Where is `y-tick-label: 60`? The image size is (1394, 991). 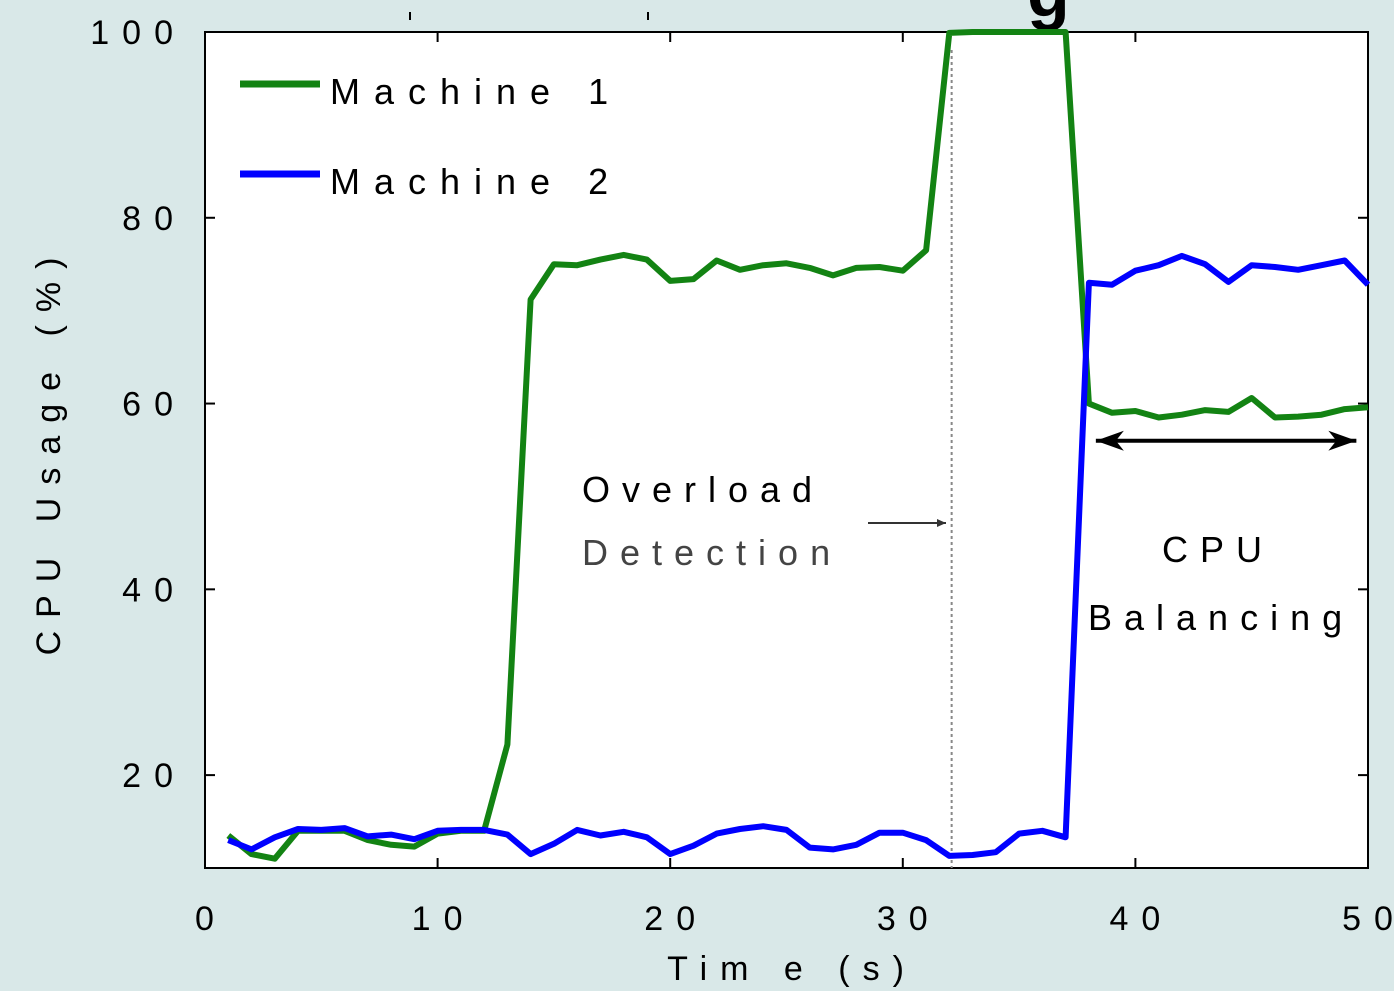
y-tick-label: 60 is located at coordinates (154, 405).